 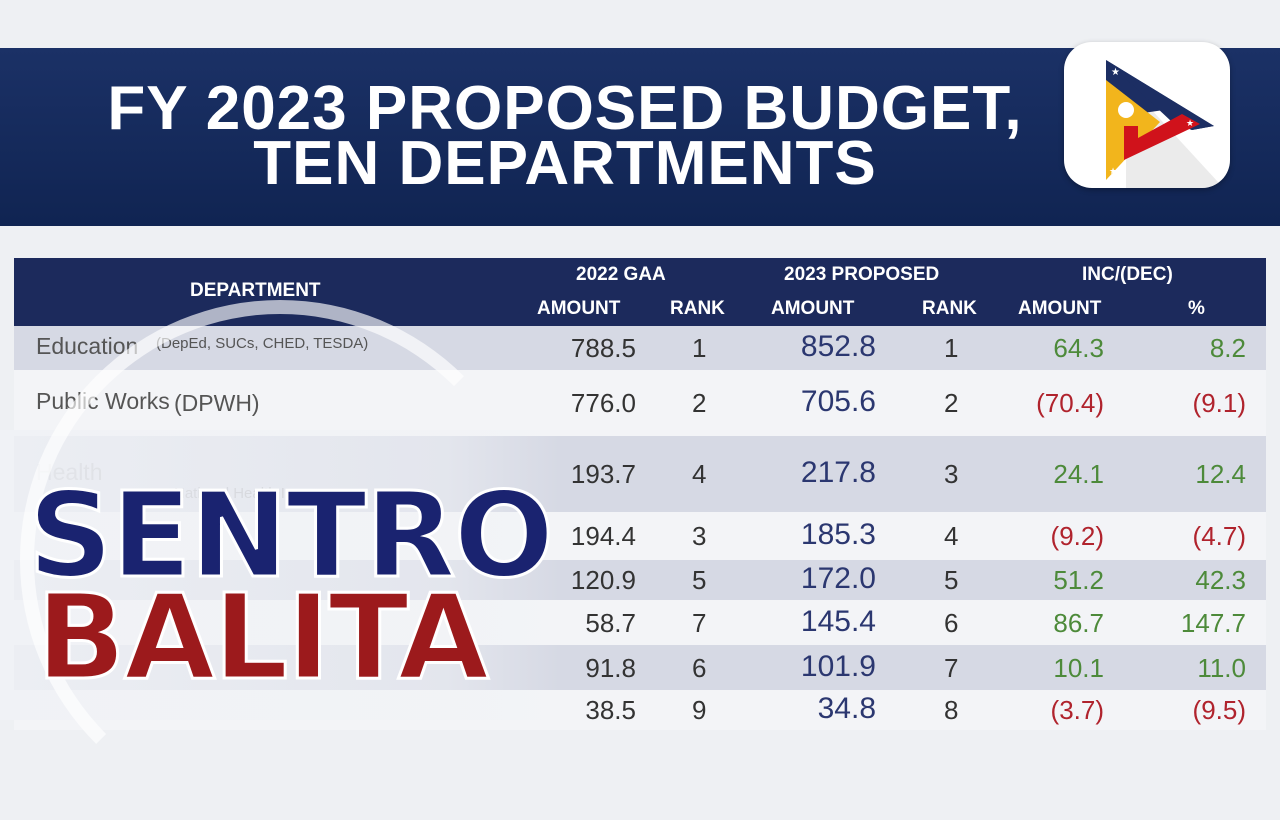 What do you see at coordinates (579, 308) in the screenshot?
I see `header-gaa-amount: AMOUNT` at bounding box center [579, 308].